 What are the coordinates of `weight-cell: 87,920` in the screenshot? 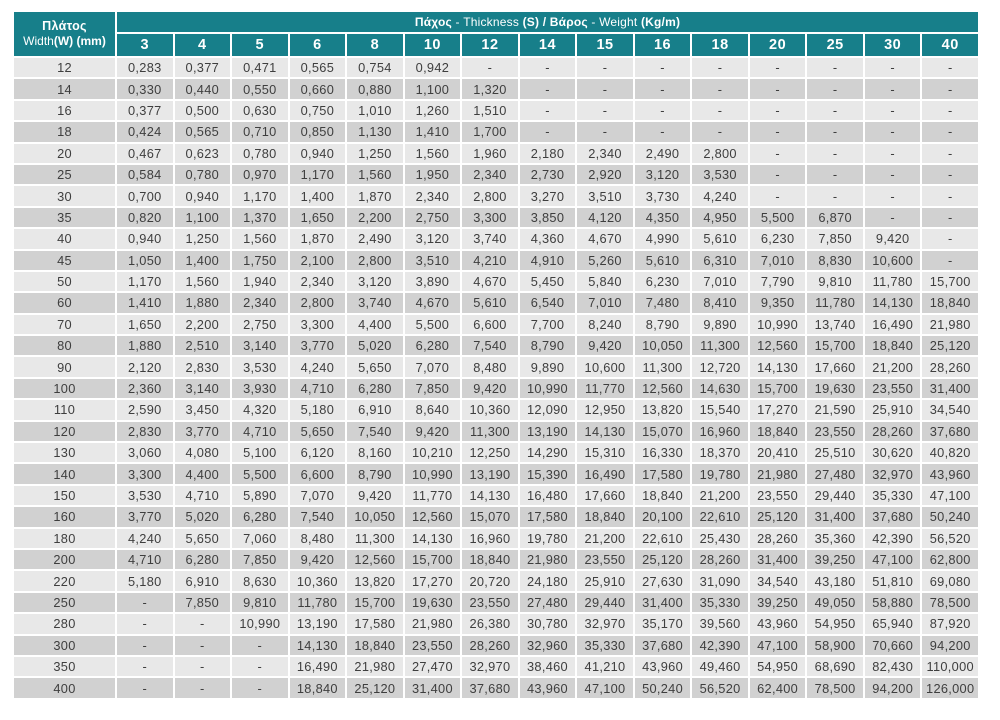 It's located at (950, 624).